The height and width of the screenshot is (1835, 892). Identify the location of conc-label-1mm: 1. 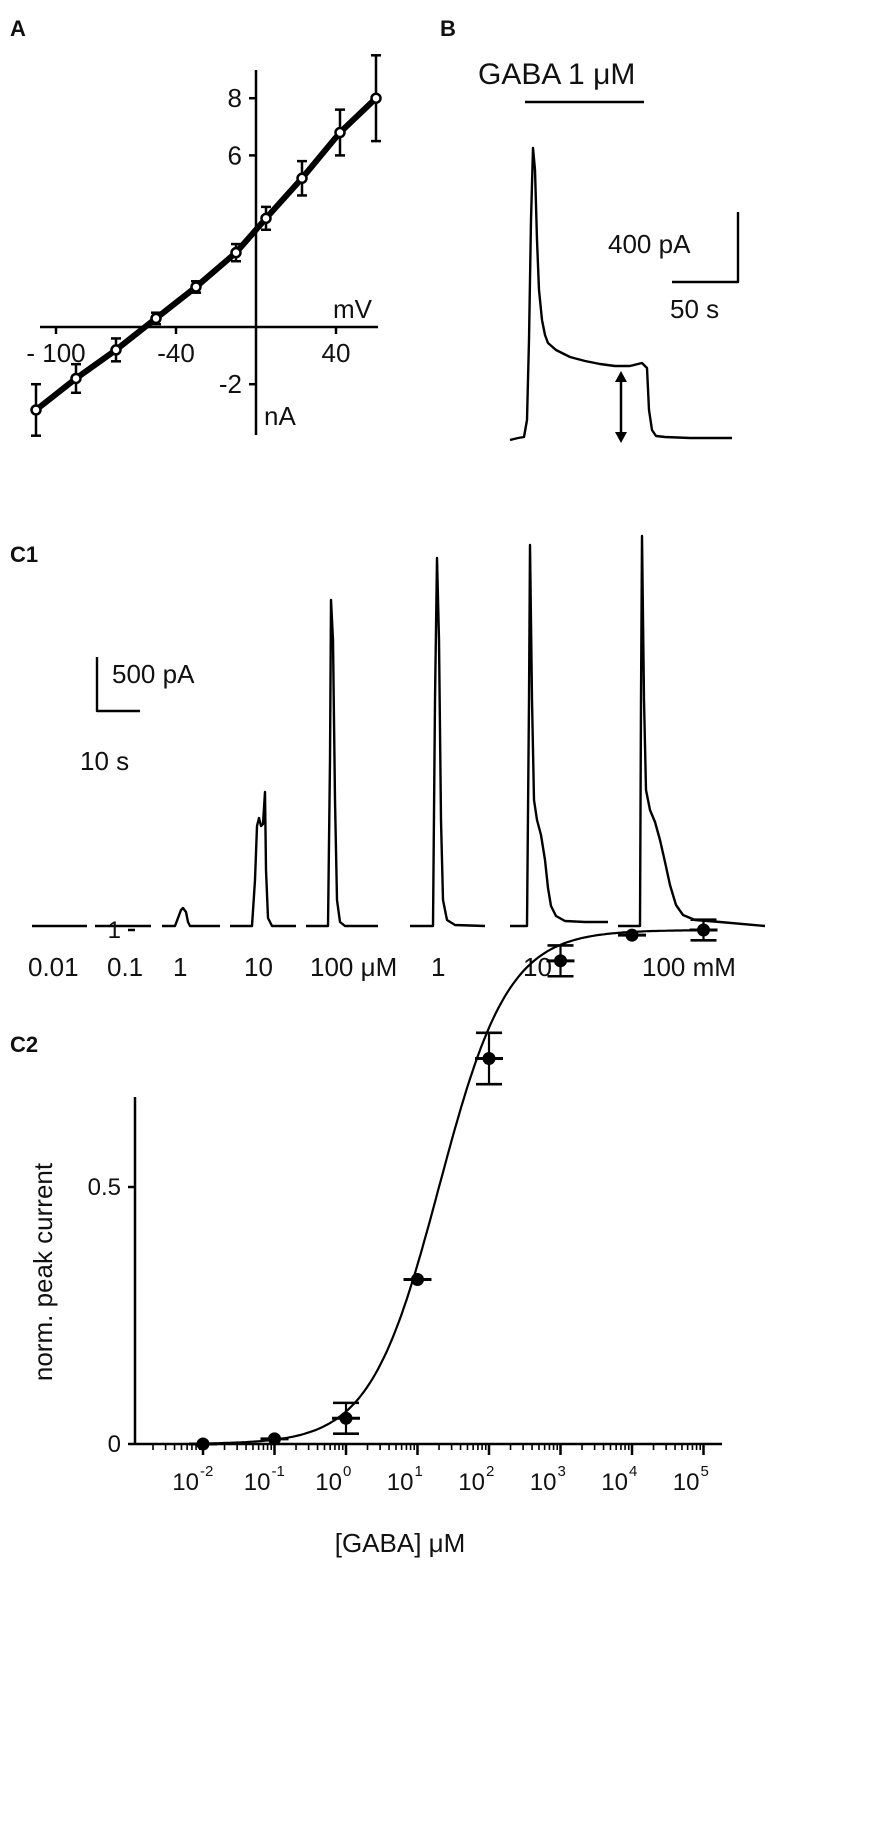
(438, 967).